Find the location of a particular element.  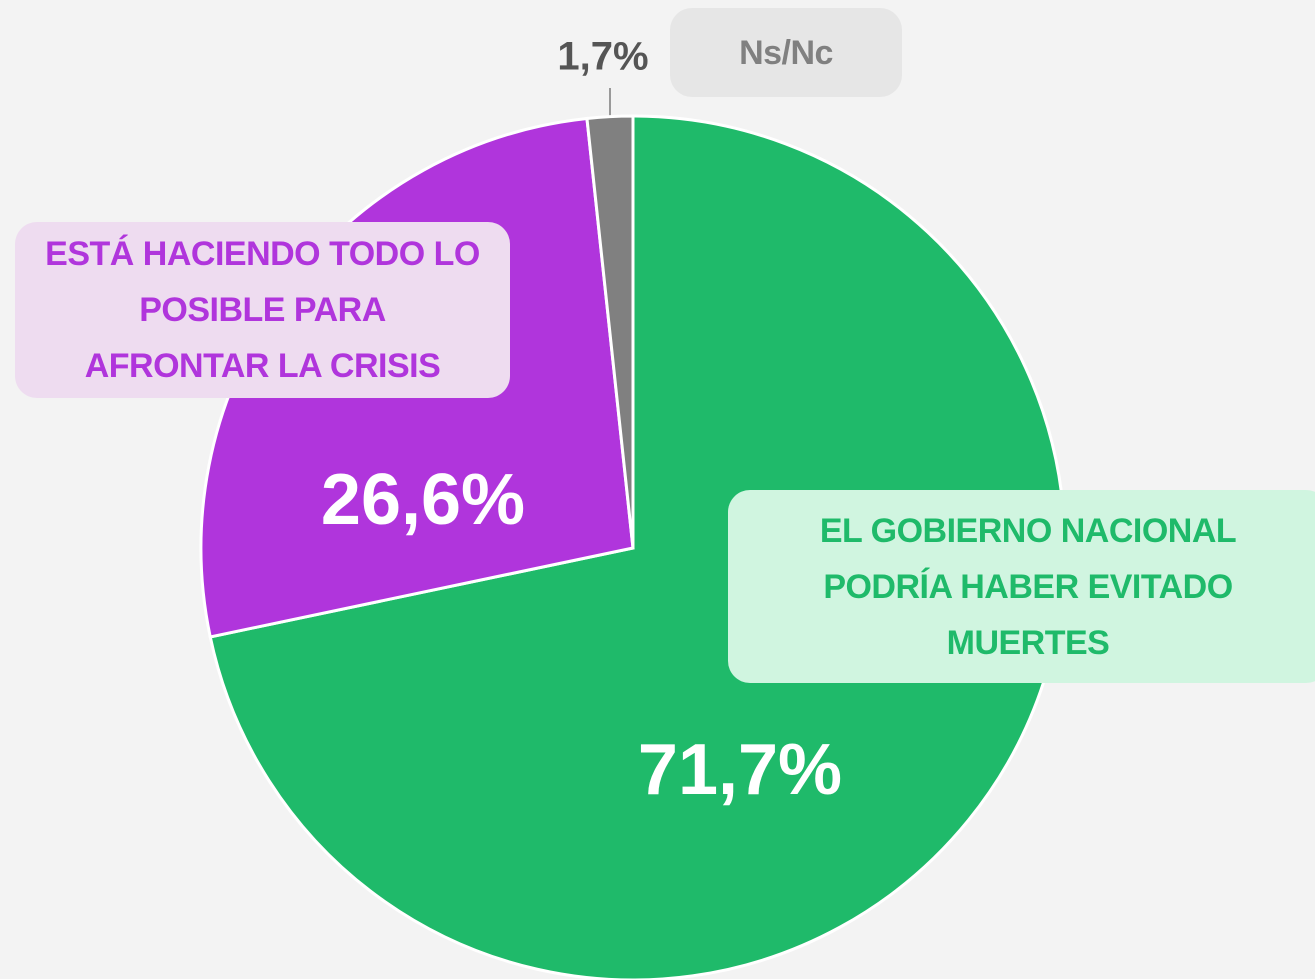

value-label: 1,7% is located at coordinates (603, 56).